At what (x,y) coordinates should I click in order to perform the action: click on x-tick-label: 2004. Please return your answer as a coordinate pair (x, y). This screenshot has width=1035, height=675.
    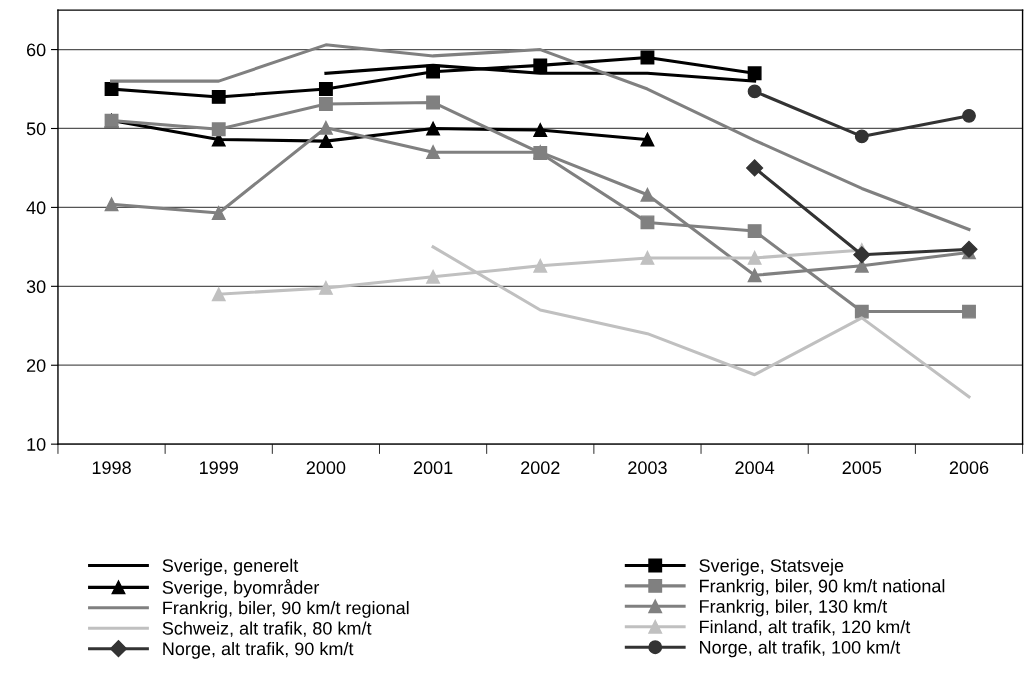
    Looking at the image, I should click on (755, 468).